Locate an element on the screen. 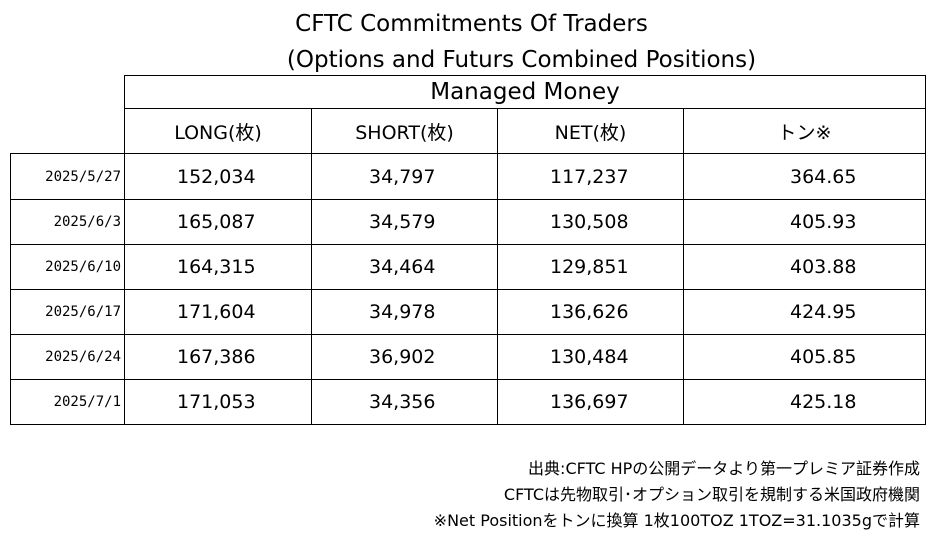 This screenshot has height=536, width=943. table-row: 2025/5/27 152,034 34,797 117,237 364.65 is located at coordinates (468, 176).